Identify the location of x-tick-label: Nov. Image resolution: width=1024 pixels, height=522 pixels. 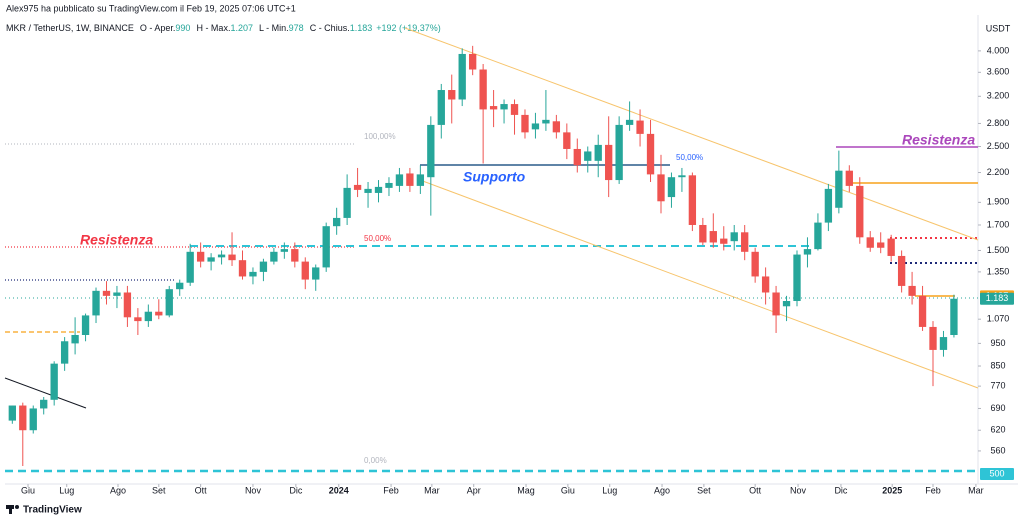
(798, 490).